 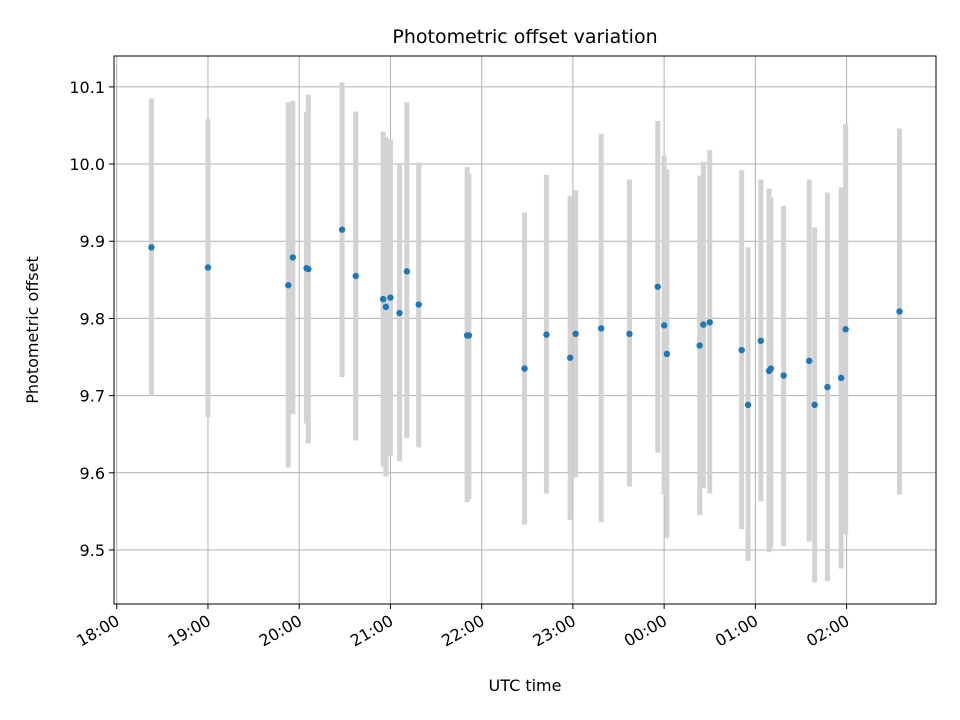 I want to click on y-tick-label: 9.6, so click(x=92, y=473).